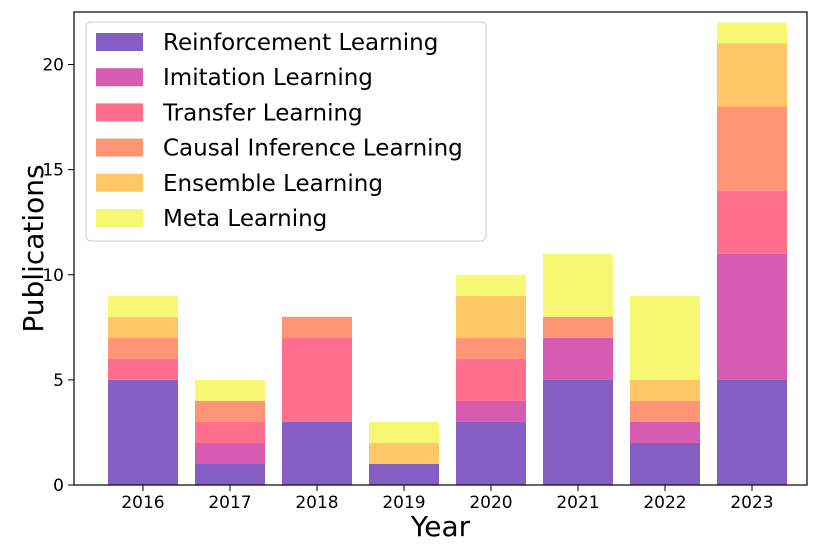 The image size is (830, 554). What do you see at coordinates (143, 306) in the screenshot?
I see `bar-segment-2016-meta-learning` at bounding box center [143, 306].